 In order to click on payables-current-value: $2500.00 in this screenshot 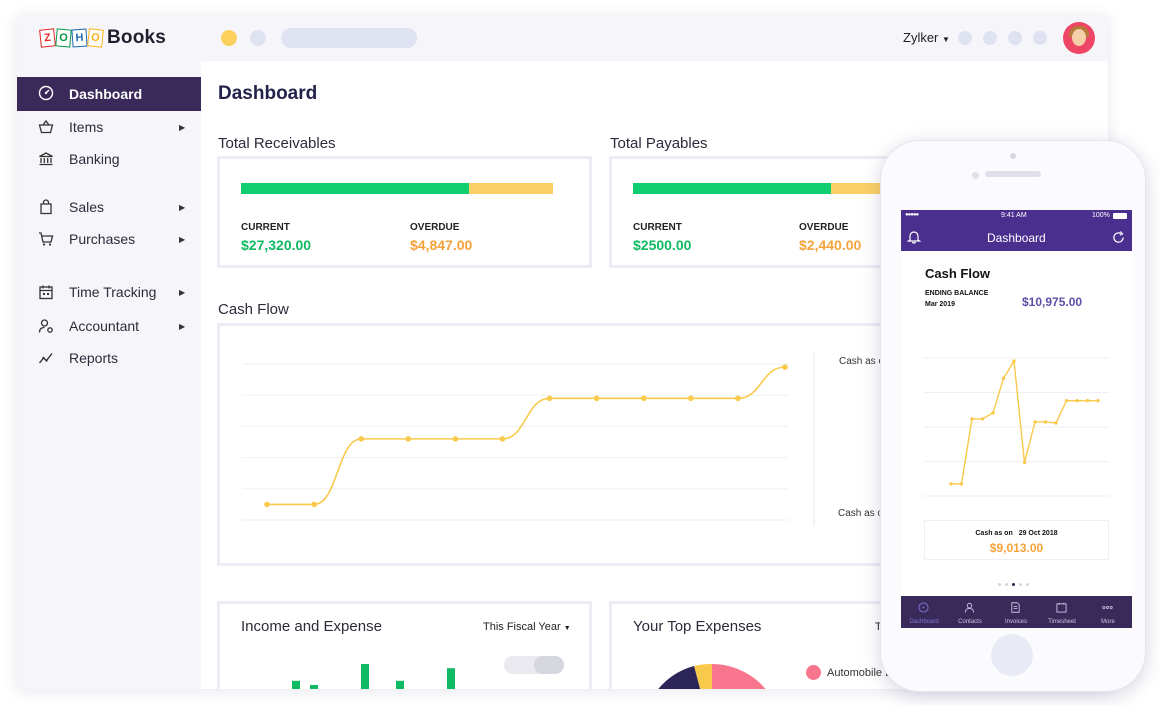, I will do `click(662, 245)`.